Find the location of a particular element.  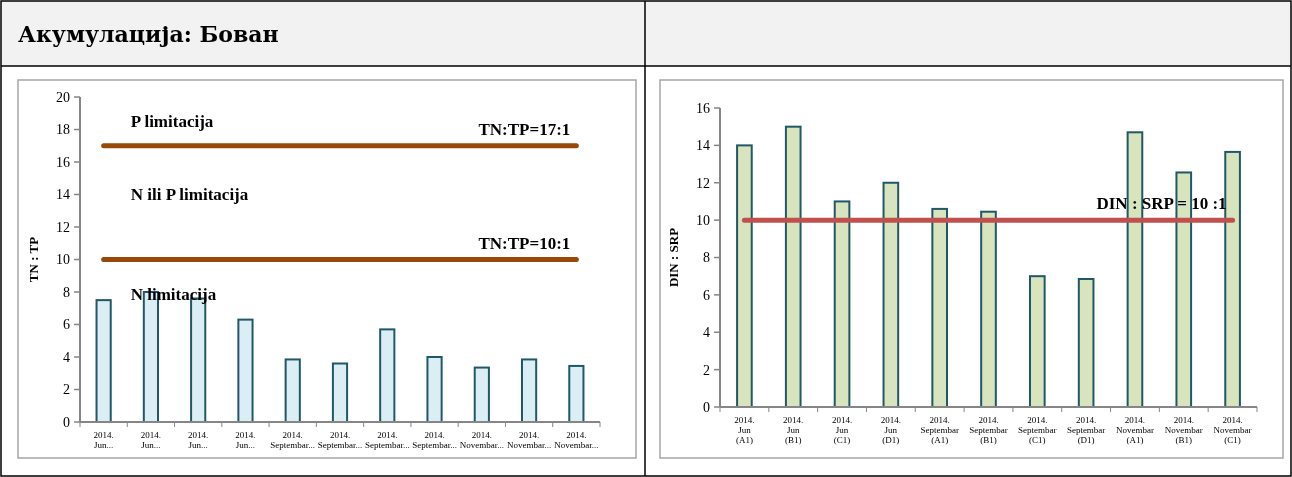

ref-line-label: TN:TP=17:1 is located at coordinates (524, 129).